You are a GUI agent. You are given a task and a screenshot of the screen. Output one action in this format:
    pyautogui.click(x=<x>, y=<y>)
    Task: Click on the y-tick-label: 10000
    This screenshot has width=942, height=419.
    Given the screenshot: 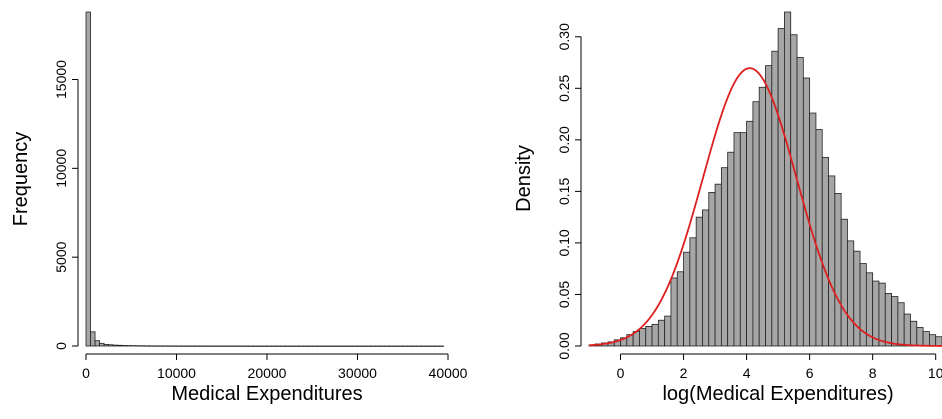 What is the action you would take?
    pyautogui.click(x=61, y=168)
    